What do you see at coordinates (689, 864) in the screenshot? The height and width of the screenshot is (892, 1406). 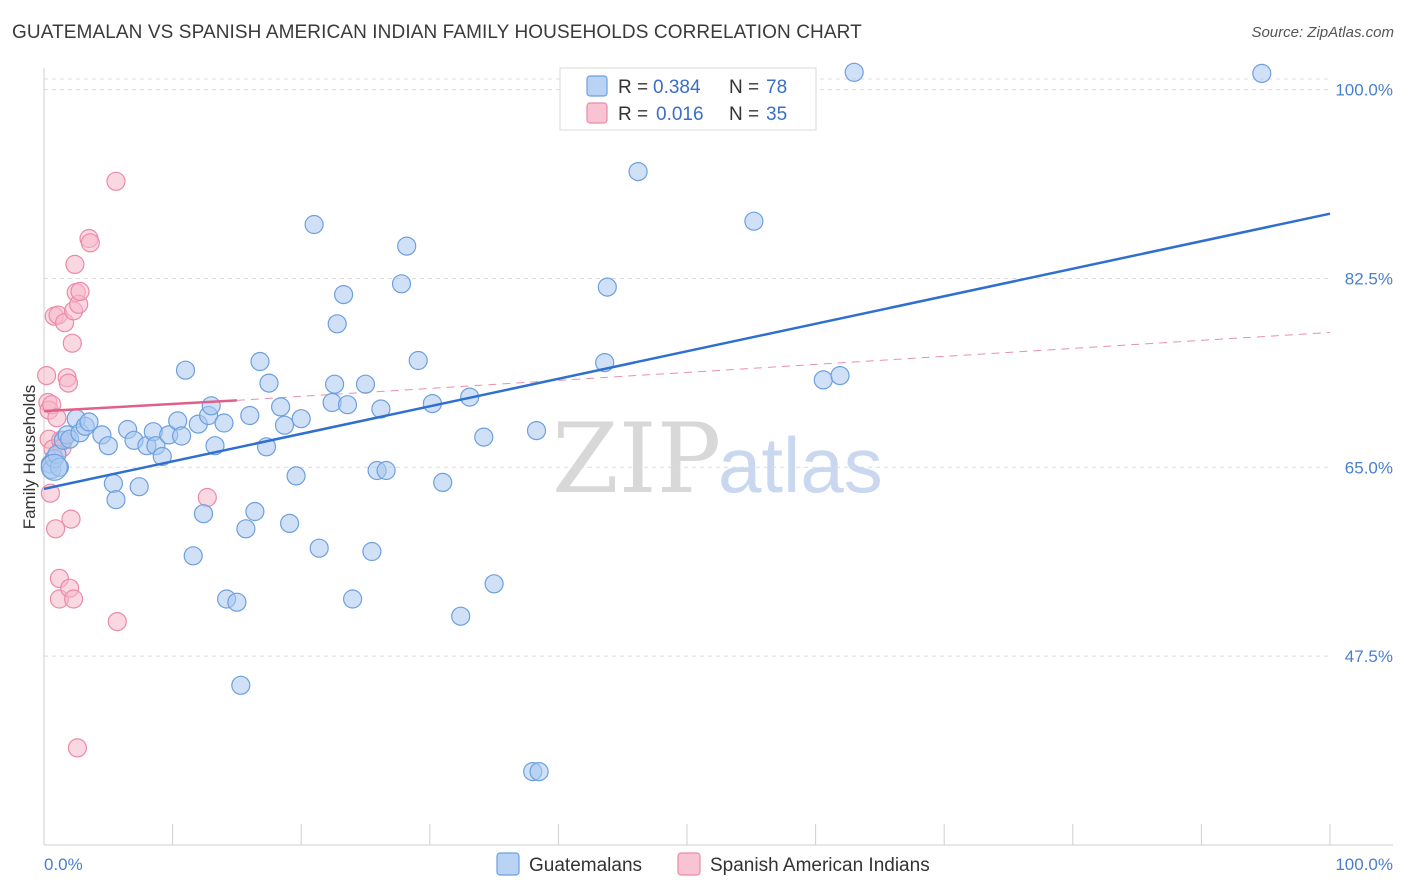 I see `bottom-legend-swatch-spanish-american-indians` at bounding box center [689, 864].